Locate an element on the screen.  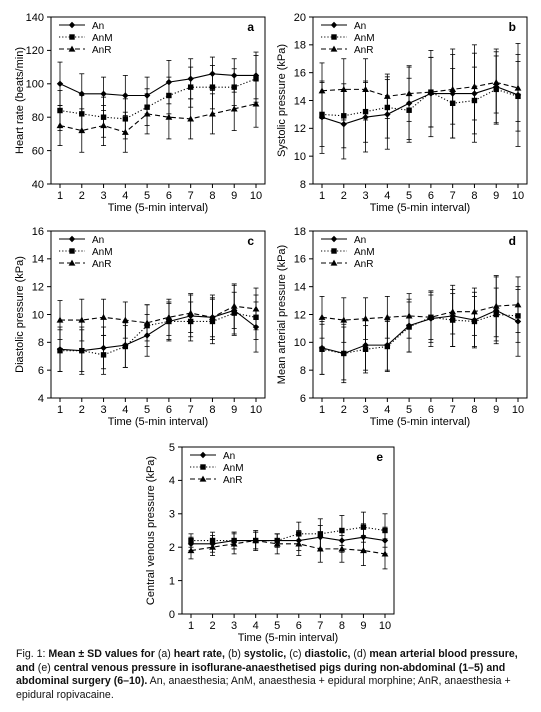
panel-d-x-tick-label: 10 is located at coordinates (518, 410).